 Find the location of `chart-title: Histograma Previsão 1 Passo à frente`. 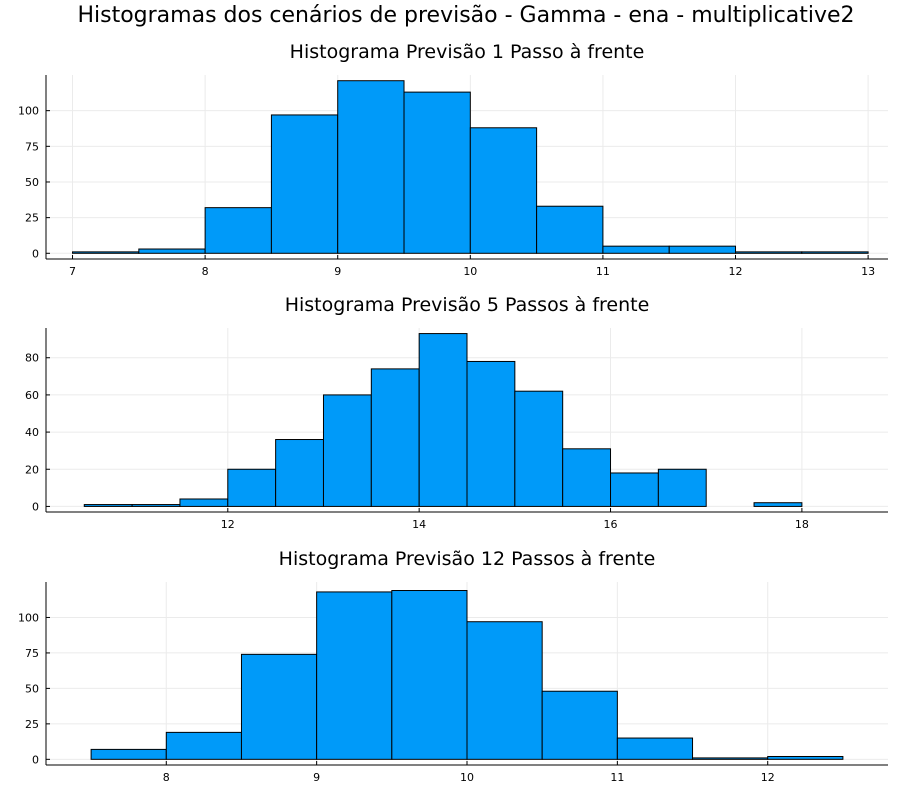

chart-title: Histograma Previsão 1 Passo à frente is located at coordinates (467, 52).